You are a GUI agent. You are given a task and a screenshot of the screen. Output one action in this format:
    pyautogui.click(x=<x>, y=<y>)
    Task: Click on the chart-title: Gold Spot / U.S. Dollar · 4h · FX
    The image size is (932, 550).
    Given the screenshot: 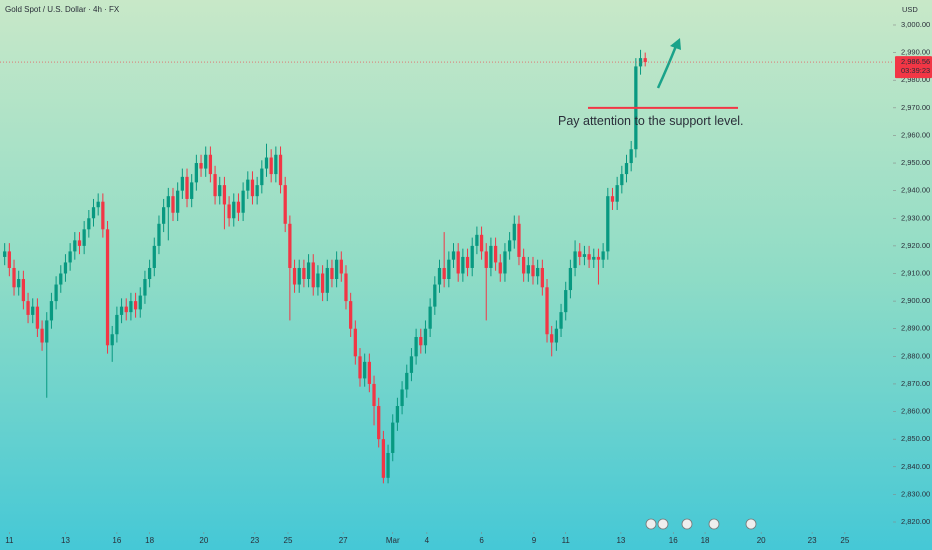 What is the action you would take?
    pyautogui.click(x=62, y=9)
    